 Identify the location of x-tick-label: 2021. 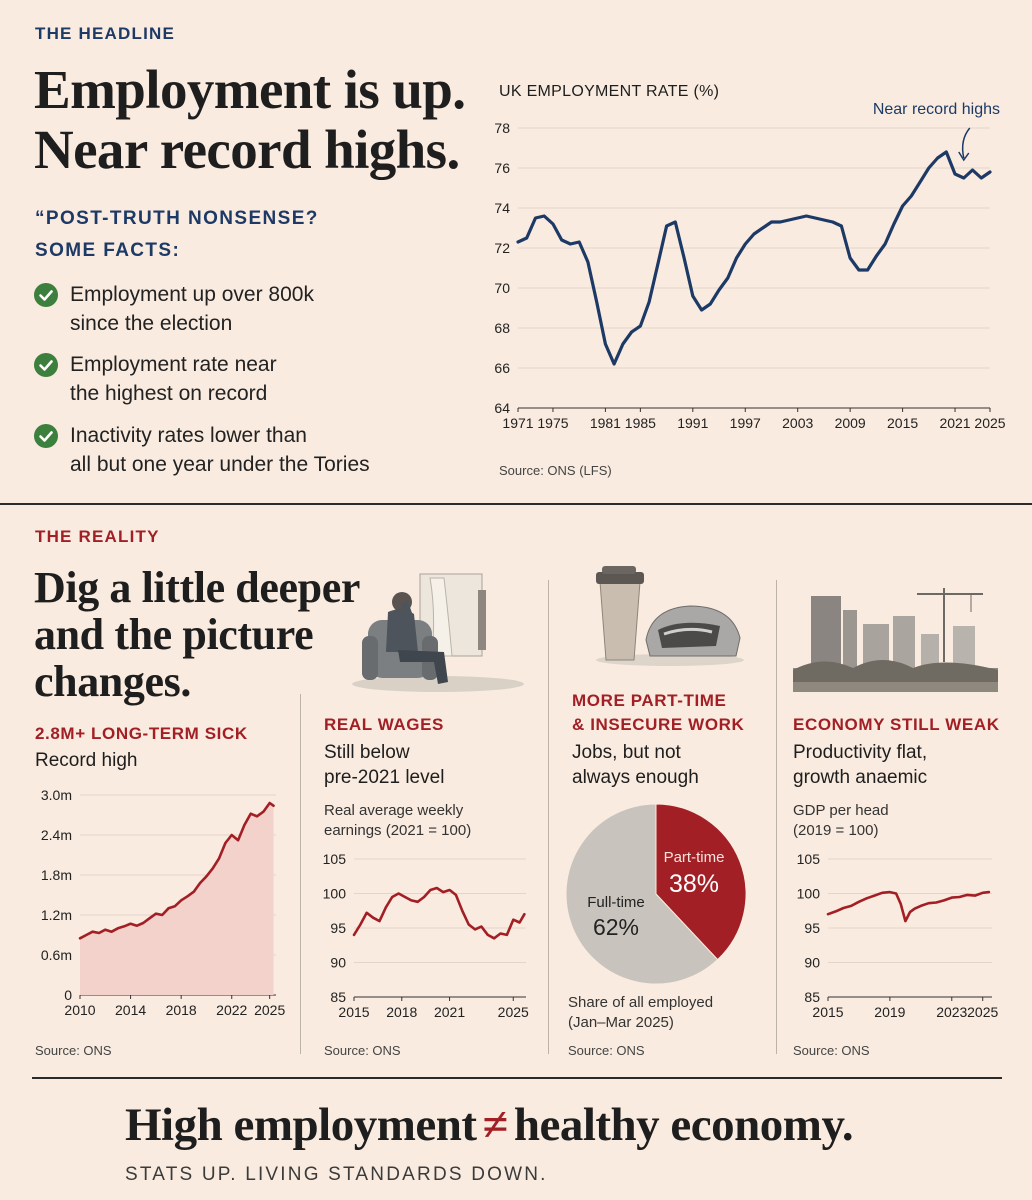
(449, 1012).